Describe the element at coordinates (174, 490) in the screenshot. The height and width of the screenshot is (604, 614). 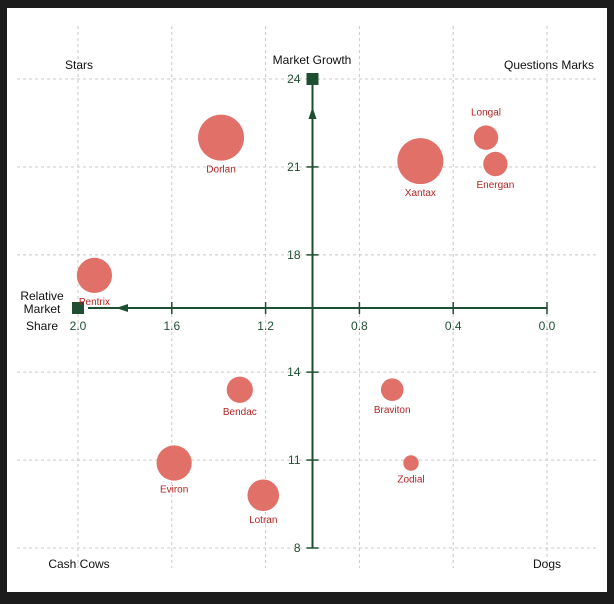
I see `bubble-label: Eviron` at that location.